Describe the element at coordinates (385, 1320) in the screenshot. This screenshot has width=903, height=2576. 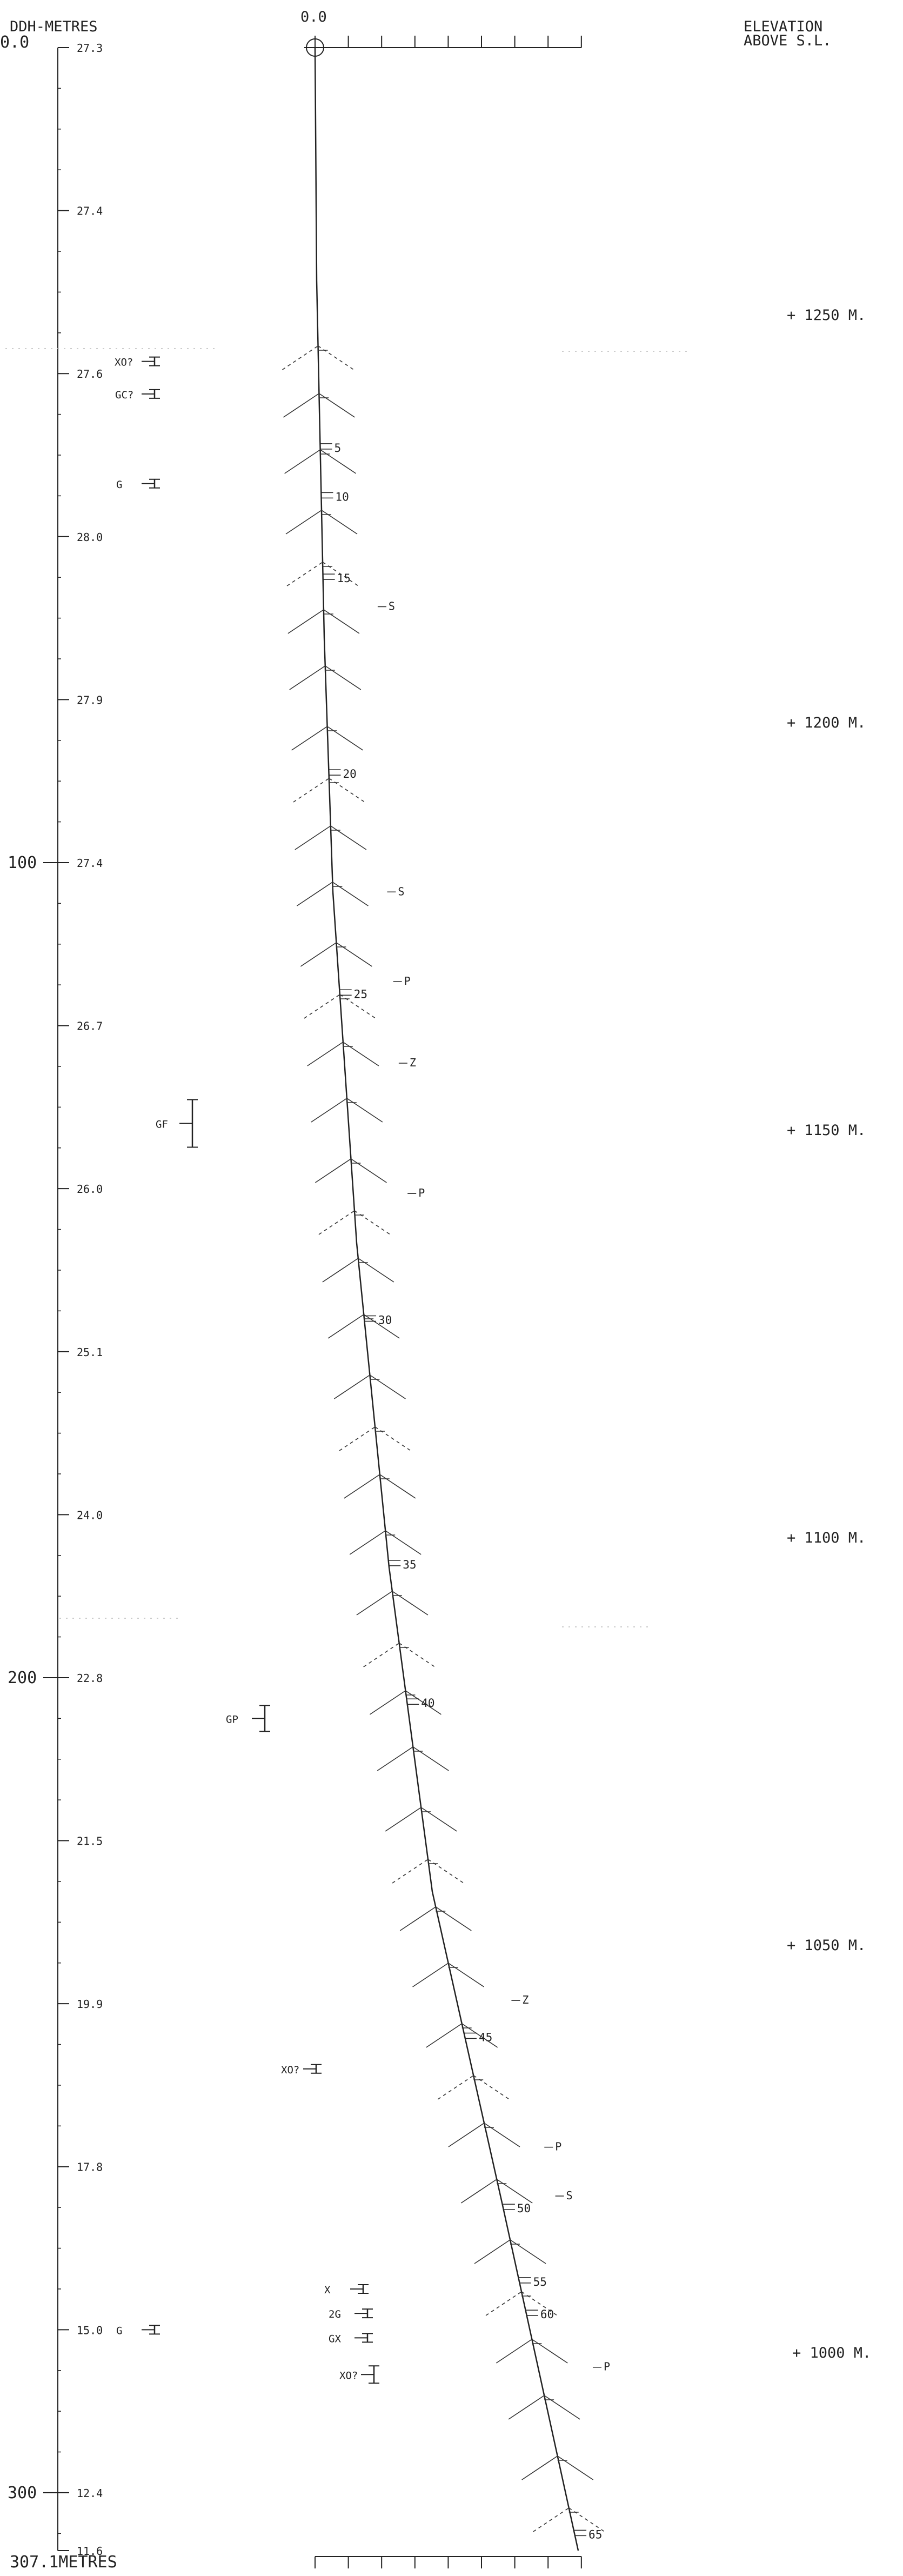
I see `hole-depth-marker: 30` at that location.